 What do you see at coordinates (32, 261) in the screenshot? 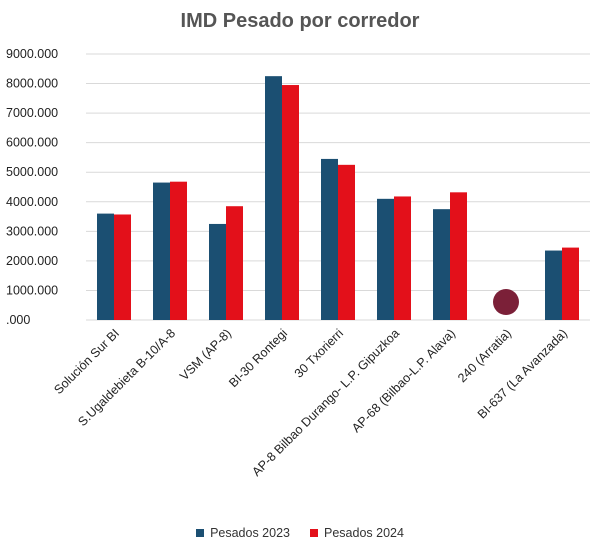
I see `y-tick-label: 2000.000` at bounding box center [32, 261].